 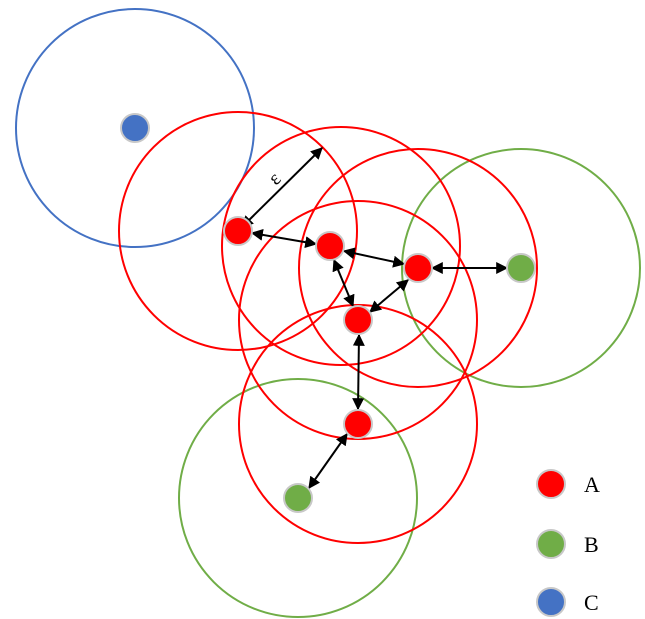 What do you see at coordinates (343, 283) in the screenshot?
I see `arrow-a2-a4` at bounding box center [343, 283].